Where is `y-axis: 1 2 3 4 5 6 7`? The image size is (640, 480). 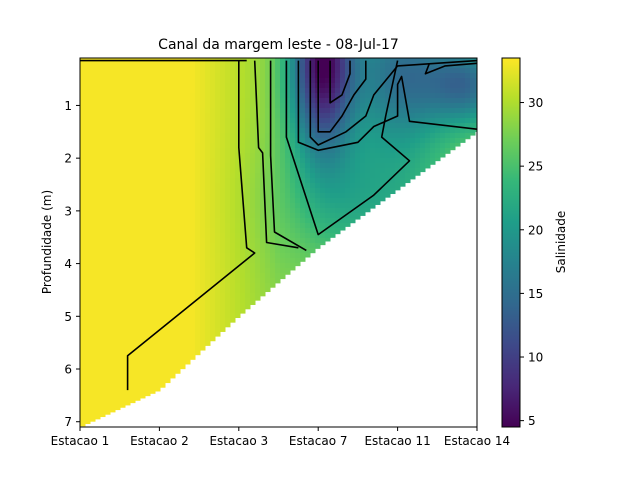
y-axis: 1 2 3 4 5 6 7 is located at coordinates (72, 264).